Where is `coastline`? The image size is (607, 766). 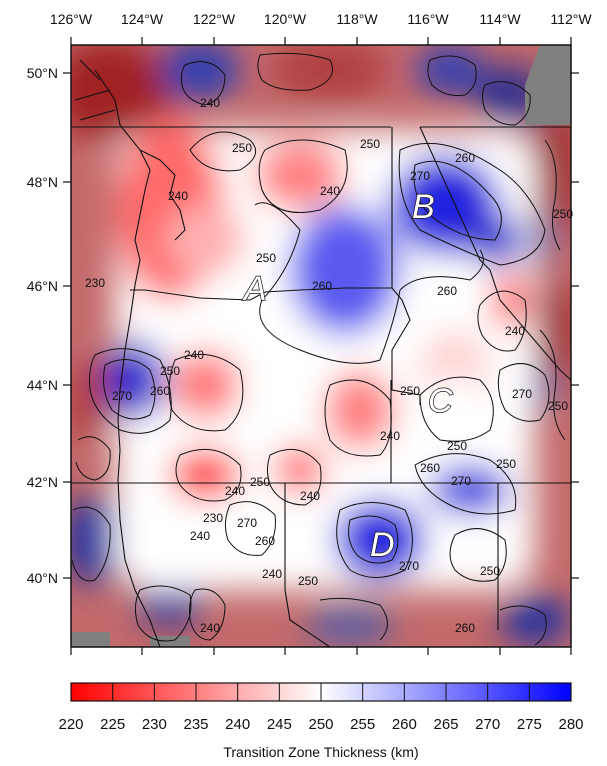
coastline is located at coordinates (130, 353).